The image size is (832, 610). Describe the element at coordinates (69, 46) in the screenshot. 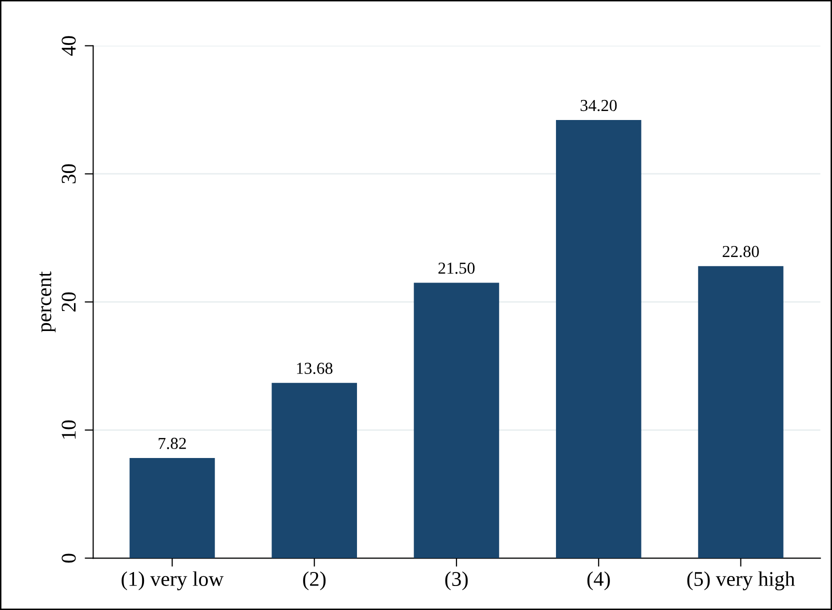

I see `y-tick-label: 40` at that location.